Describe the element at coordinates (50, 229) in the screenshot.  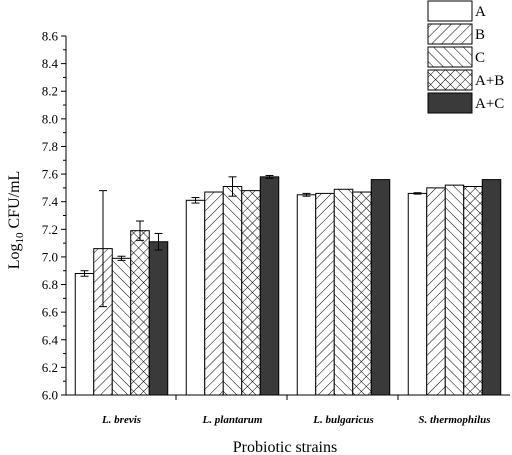
I see `y-tick-label: 7.2` at that location.